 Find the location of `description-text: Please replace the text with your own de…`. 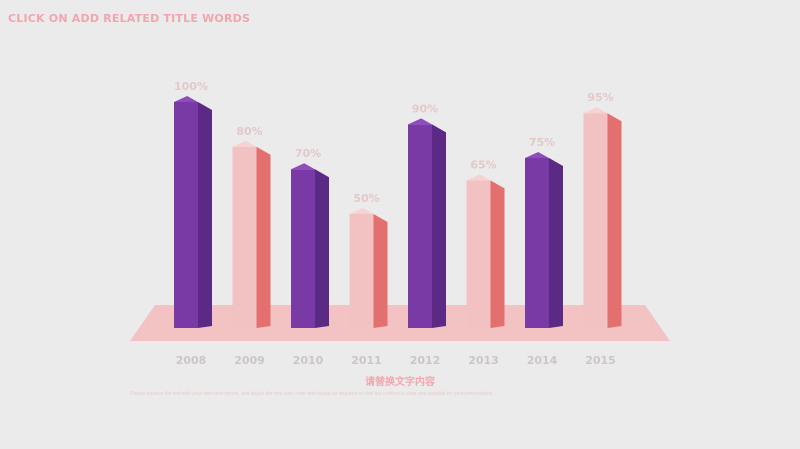

description-text: Please replace the text with your own de… is located at coordinates (312, 394).